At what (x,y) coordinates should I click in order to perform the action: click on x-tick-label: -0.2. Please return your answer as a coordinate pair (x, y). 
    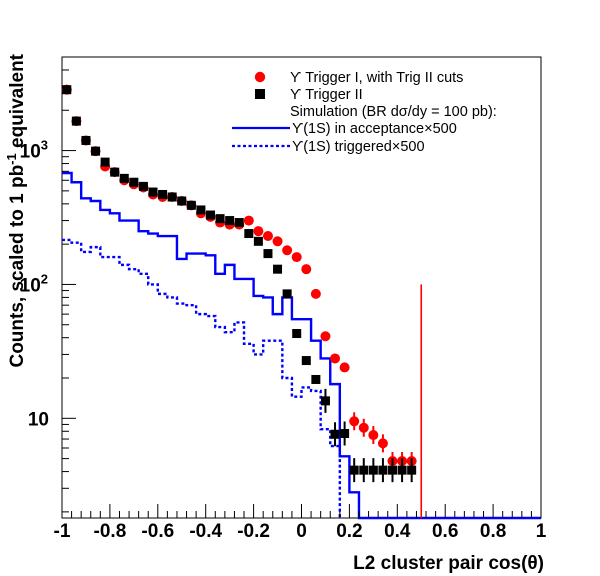
    Looking at the image, I should click on (253, 531).